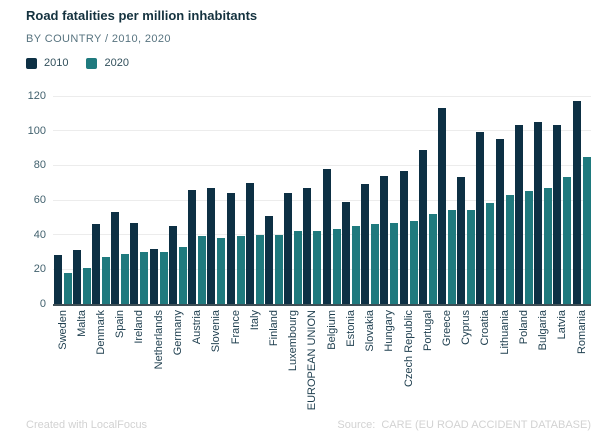 The image size is (600, 444). What do you see at coordinates (427, 362) in the screenshot?
I see `x-tick-cell: Portugal` at bounding box center [427, 362].